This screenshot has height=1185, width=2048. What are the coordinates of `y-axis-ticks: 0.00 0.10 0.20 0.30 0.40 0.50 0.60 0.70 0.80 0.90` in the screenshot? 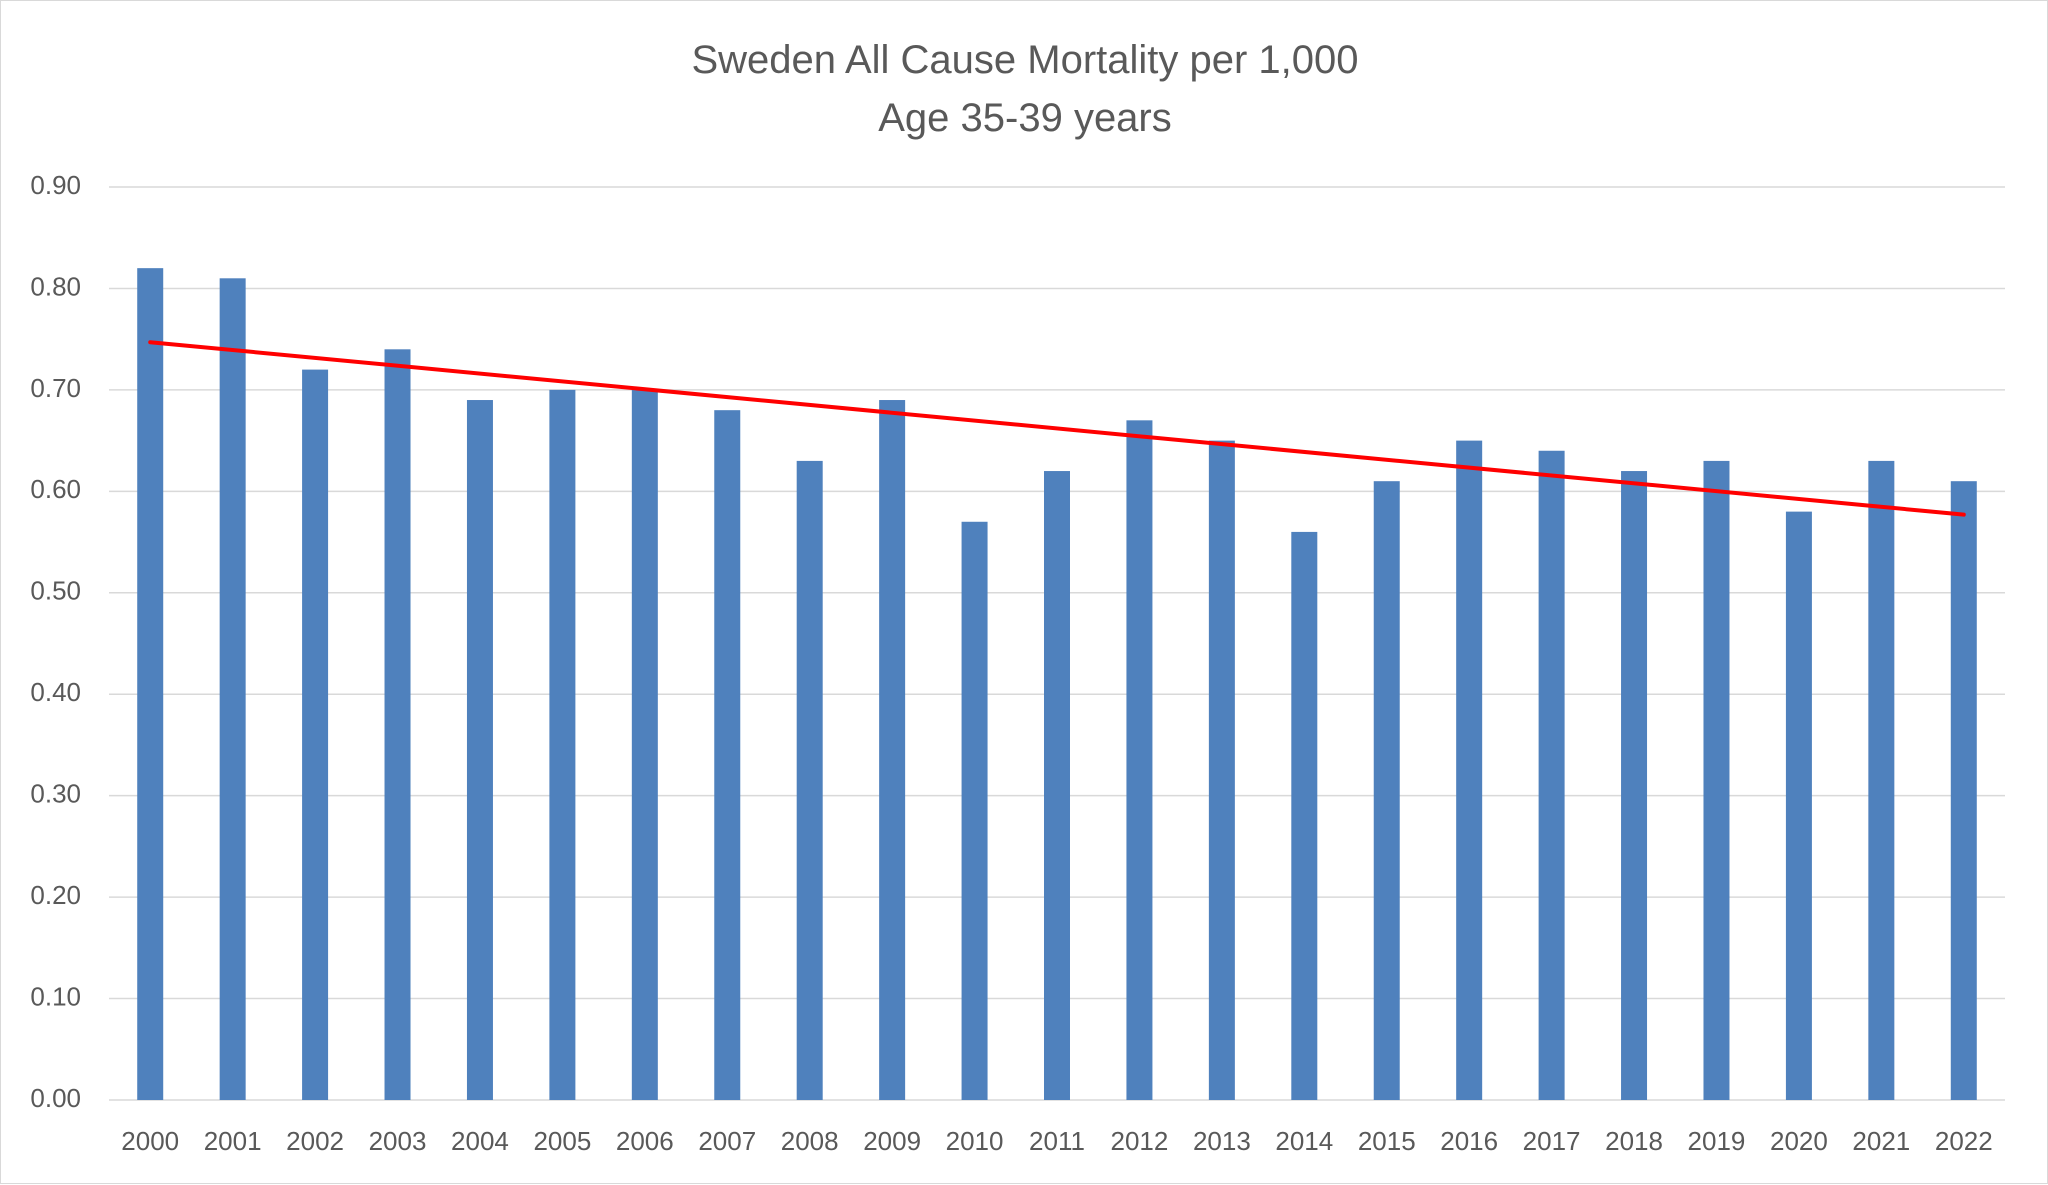 It's located at (55, 641).